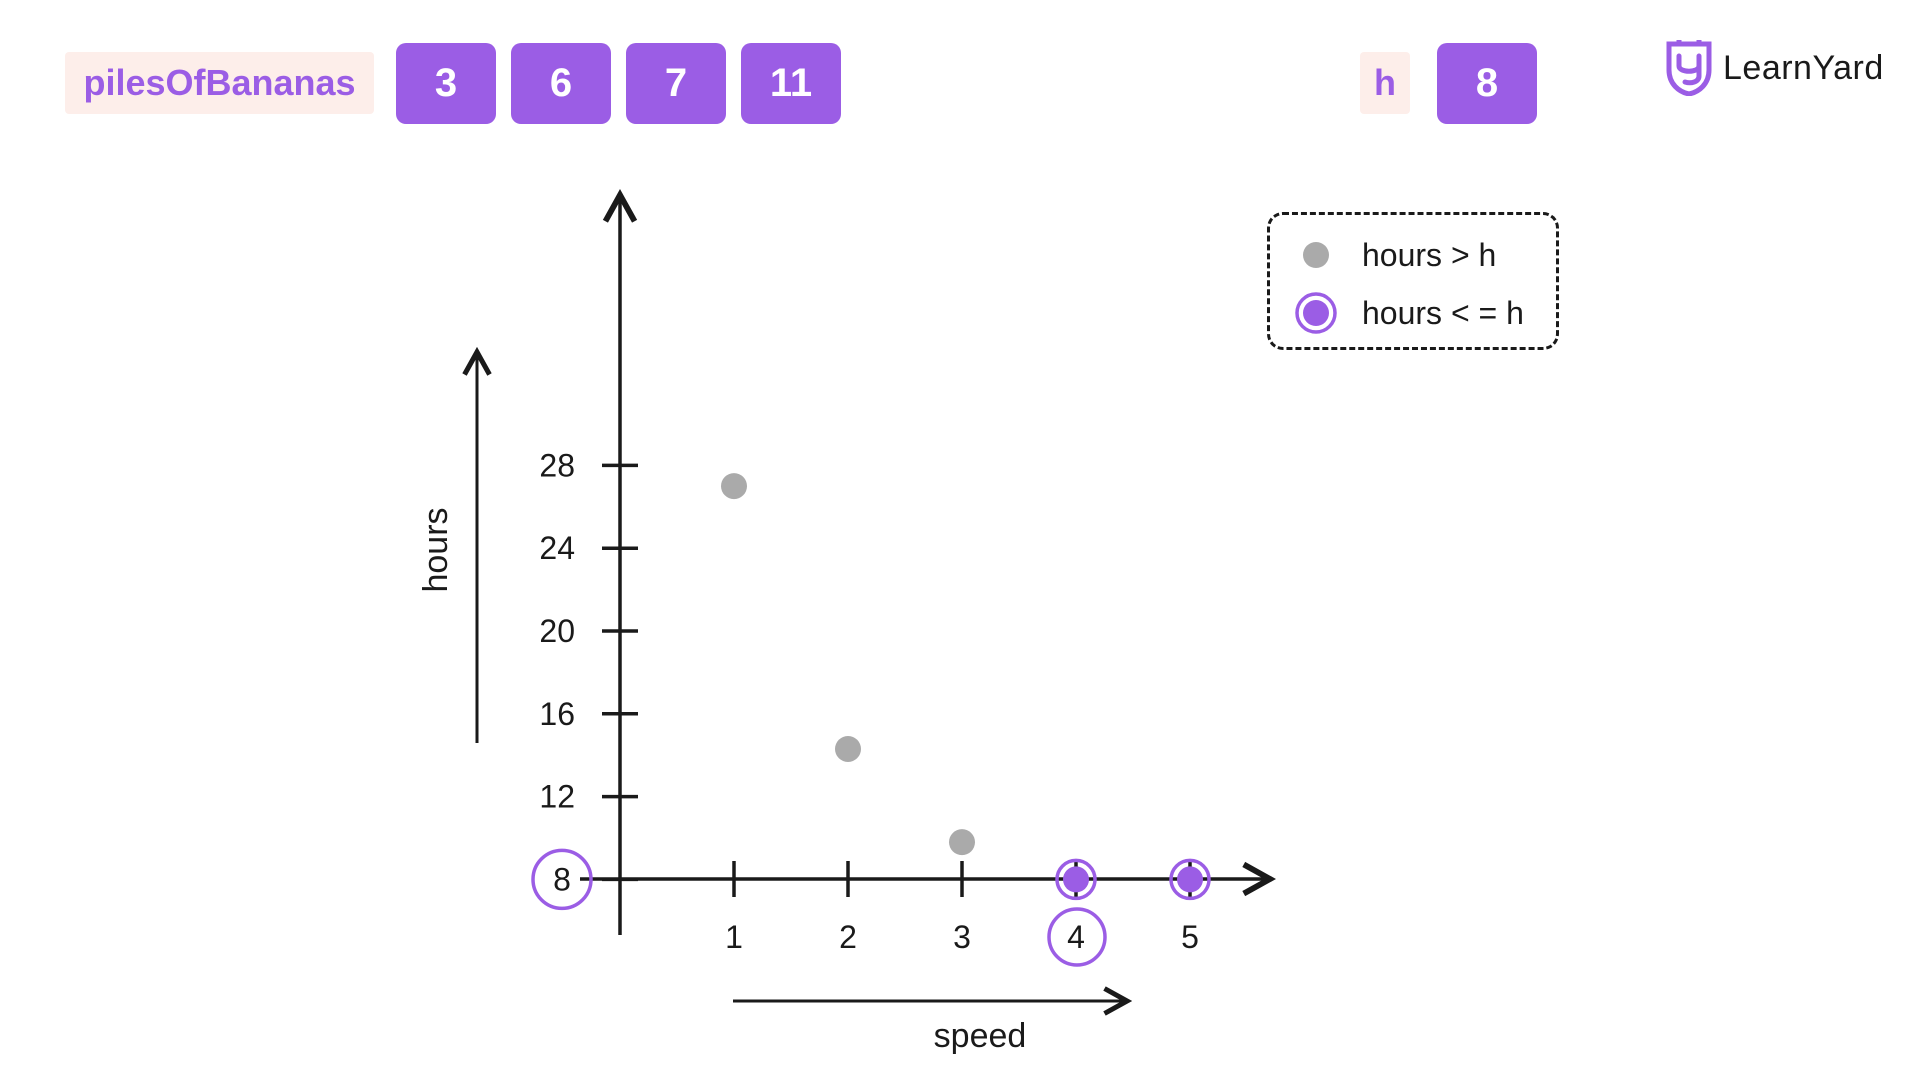 The height and width of the screenshot is (1080, 1920). I want to click on brand-logo: LearnYard, so click(1774, 68).